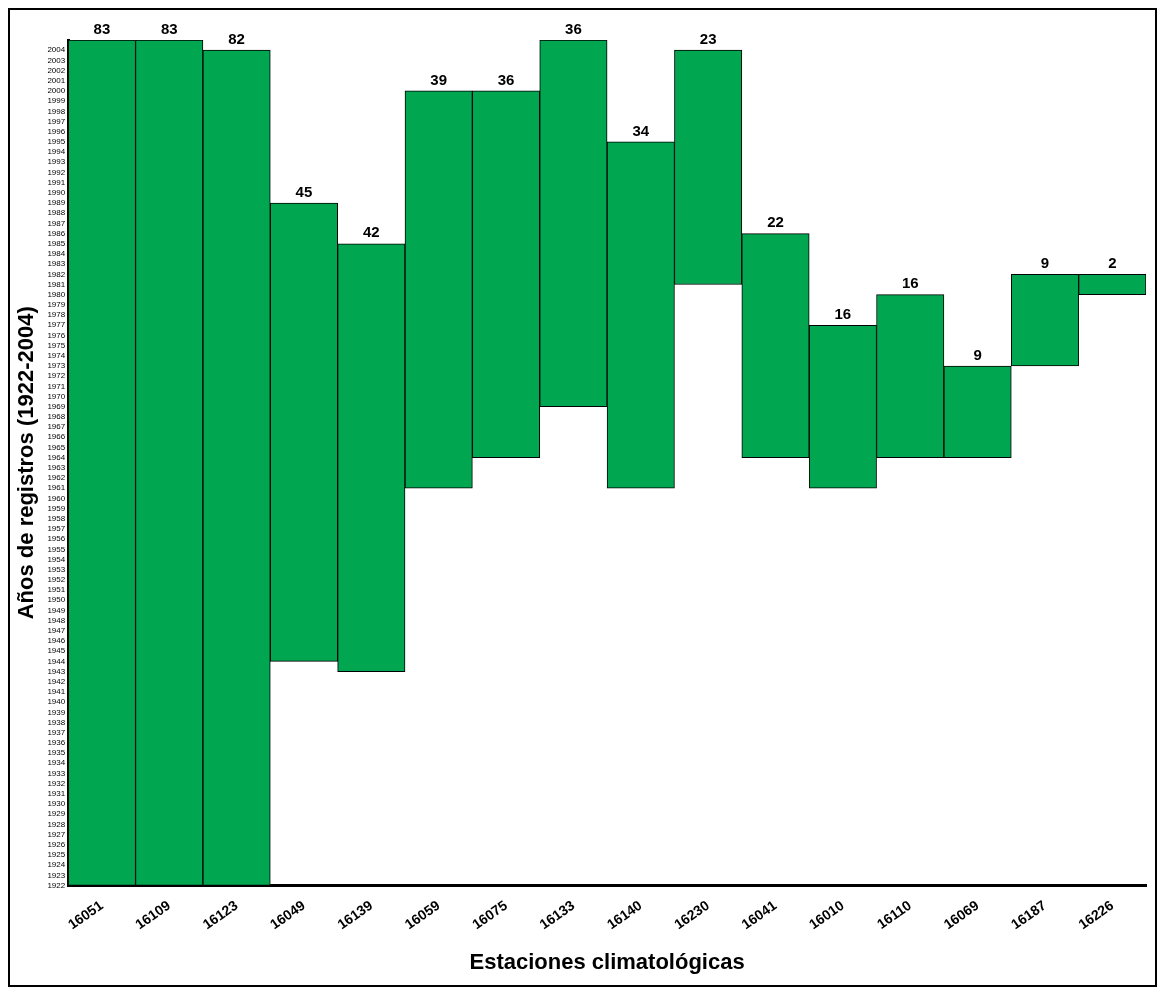 This screenshot has height=997, width=1167. Describe the element at coordinates (56, 671) in the screenshot. I see `y-tick-label: 1943` at that location.